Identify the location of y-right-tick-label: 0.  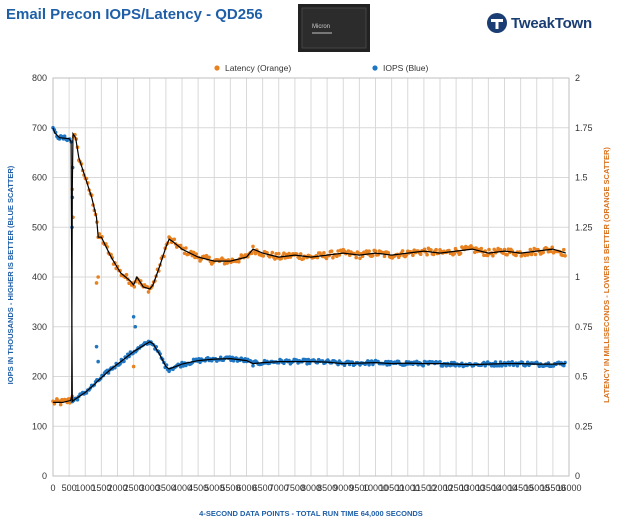
(577, 476).